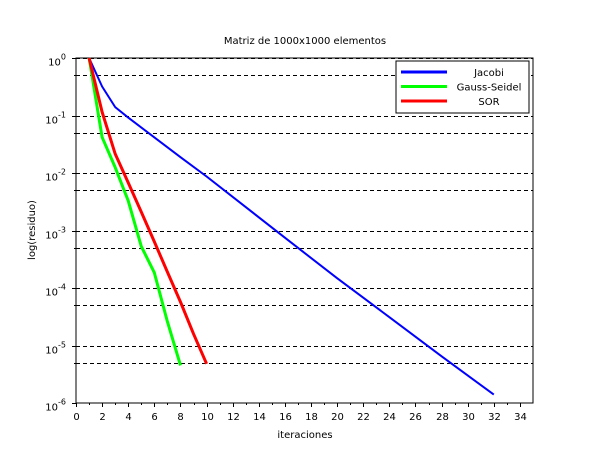  I want to click on series-line-gauss-seidel, so click(134, 211).